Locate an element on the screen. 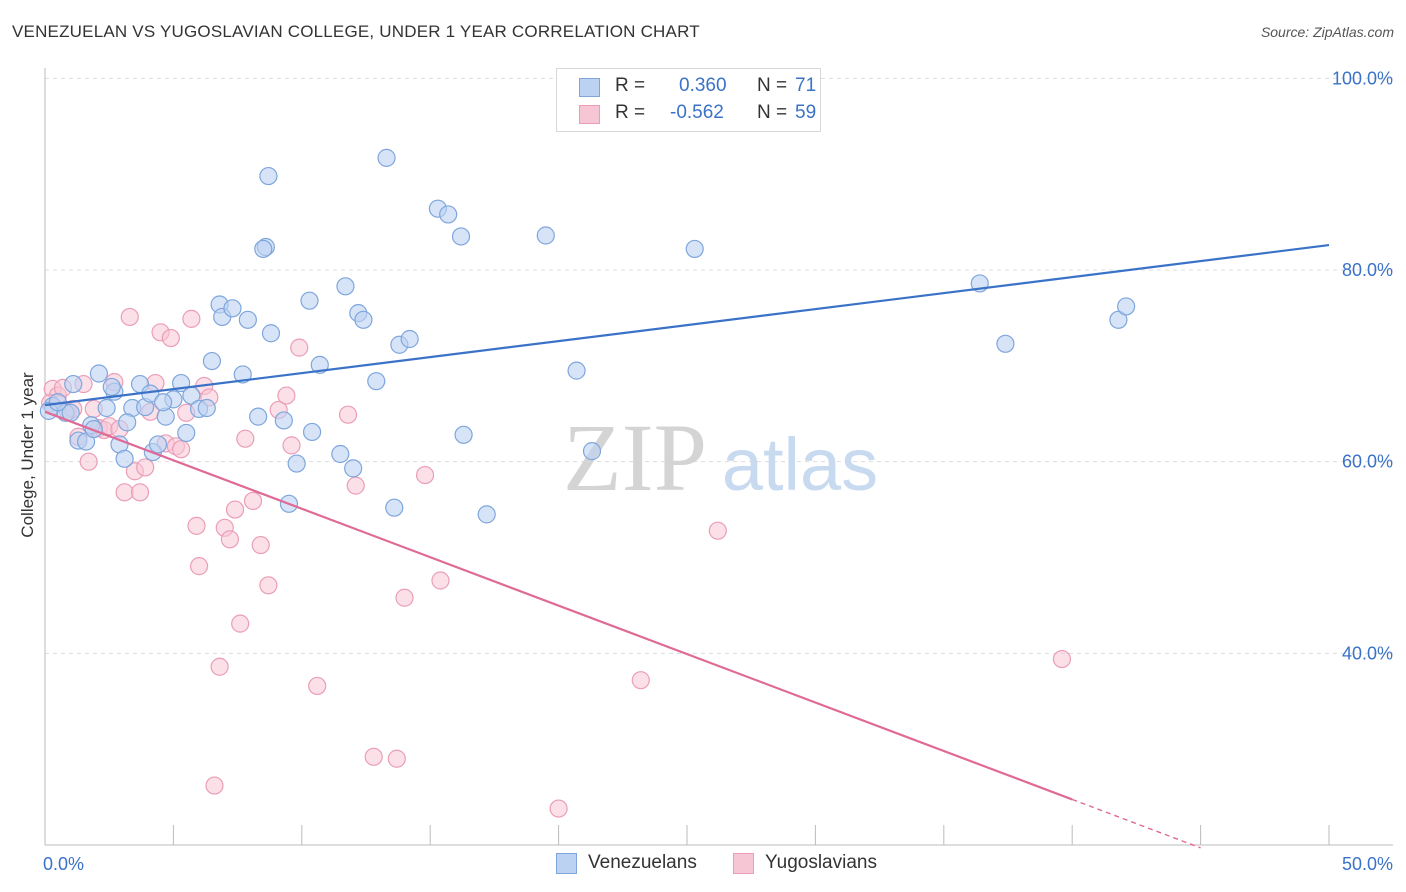 Image resolution: width=1406 pixels, height=892 pixels. legend-r-value: 0.360 is located at coordinates (703, 85).